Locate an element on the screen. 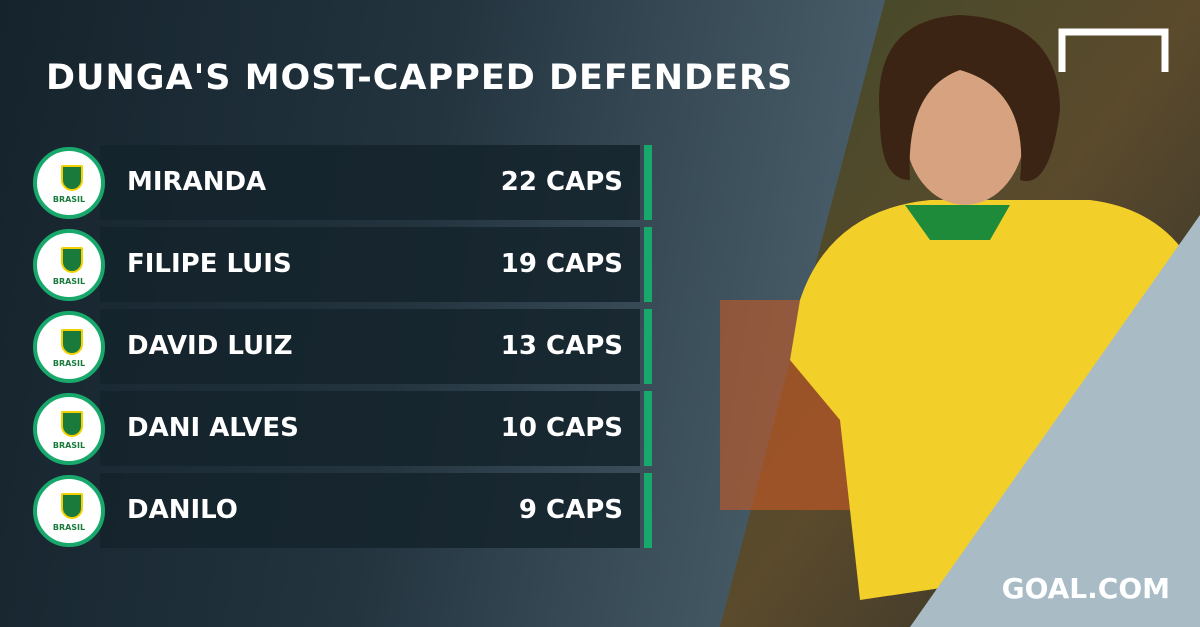 The width and height of the screenshot is (1200, 627). player-name: DANILO is located at coordinates (182, 510).